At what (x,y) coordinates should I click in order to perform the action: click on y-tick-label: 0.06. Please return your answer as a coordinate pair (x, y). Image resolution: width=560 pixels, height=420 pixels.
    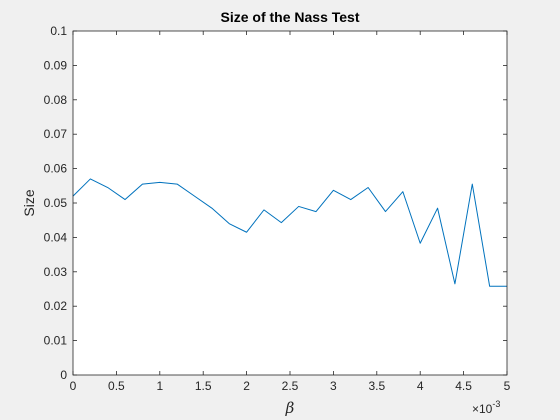
    Looking at the image, I should click on (56, 169).